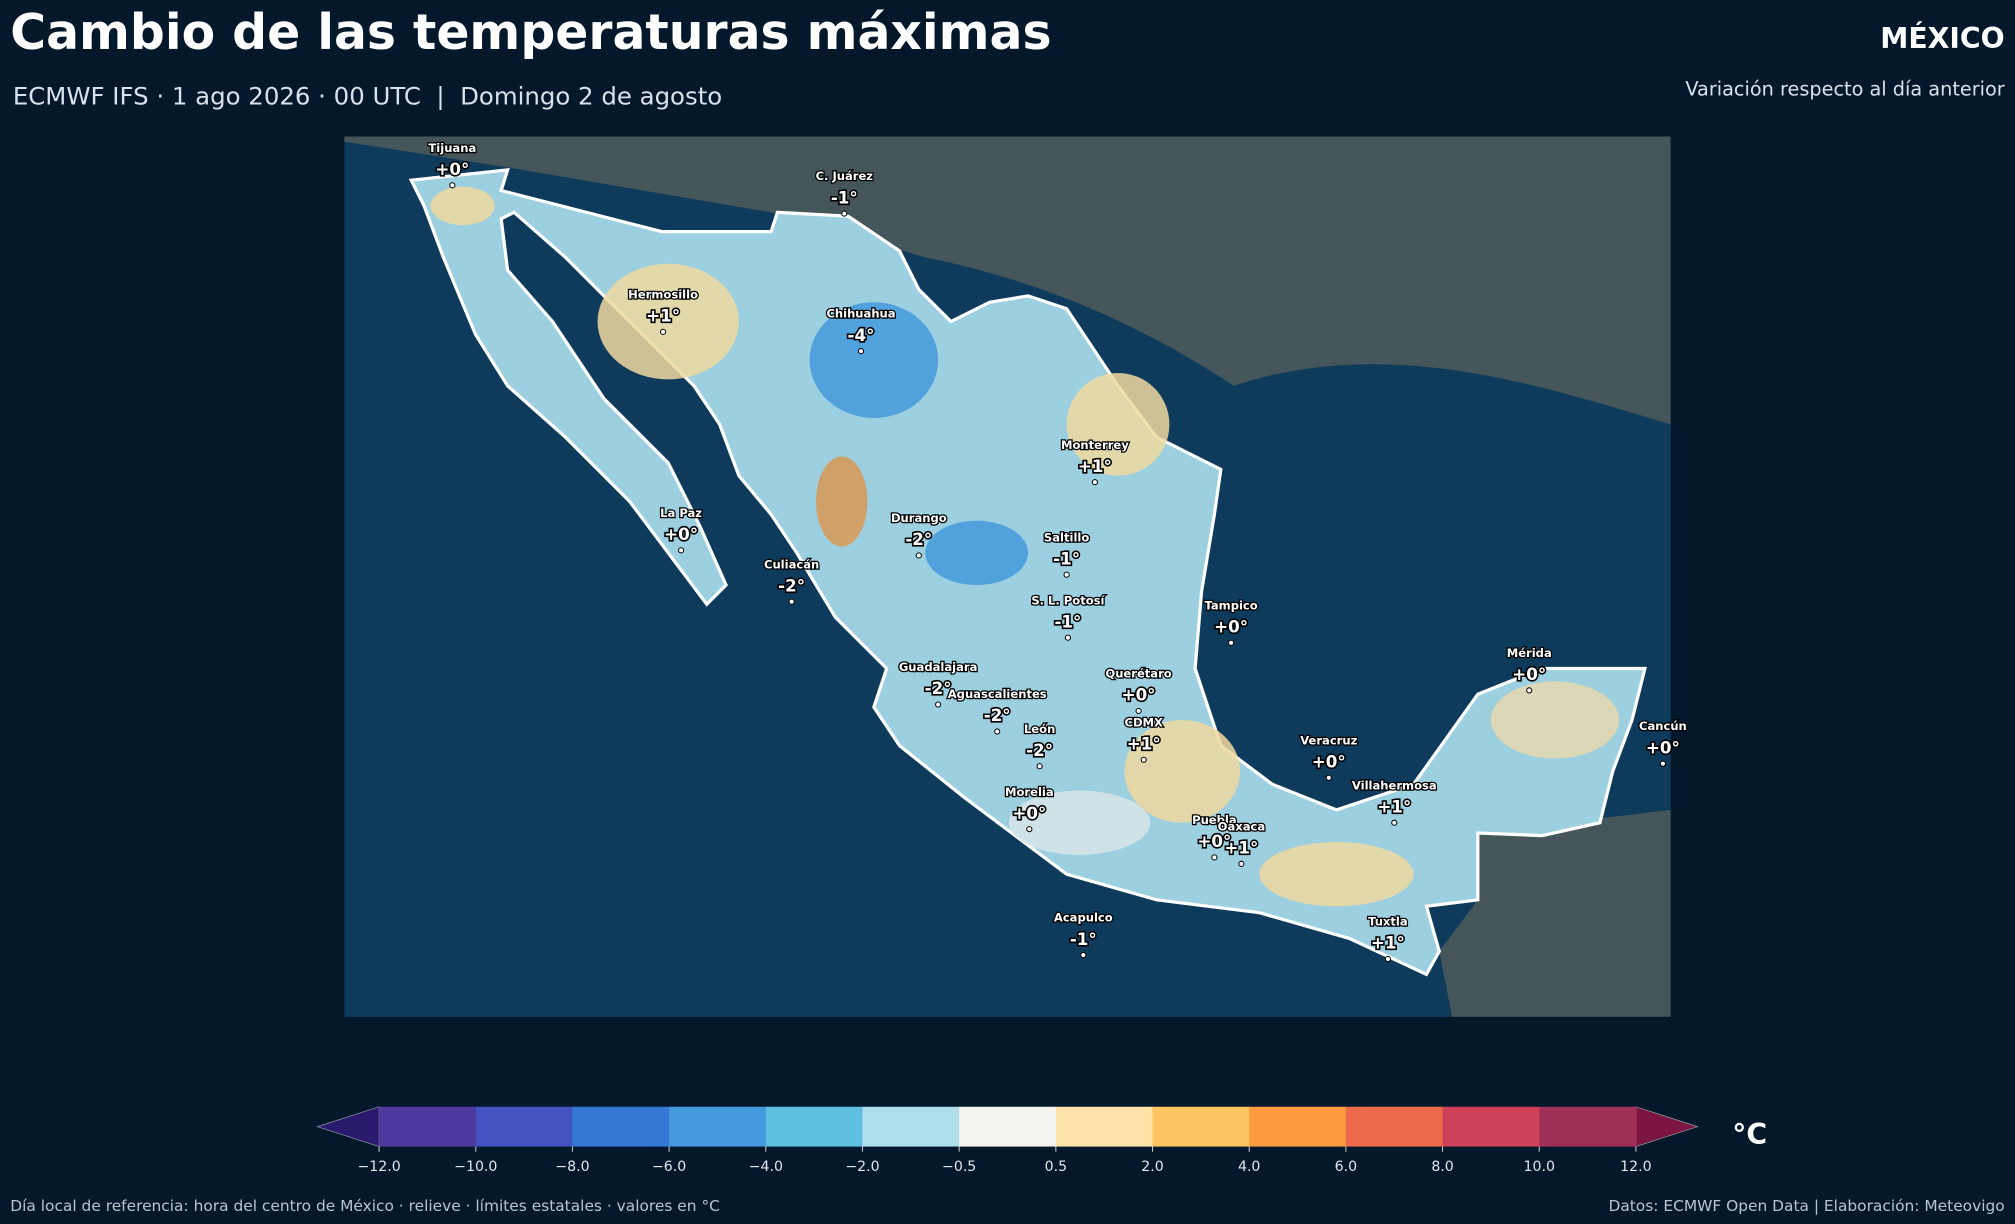 This screenshot has height=1224, width=2015. What do you see at coordinates (1538, 1167) in the screenshot?
I see `colorbar-tick-label: 10.0` at bounding box center [1538, 1167].